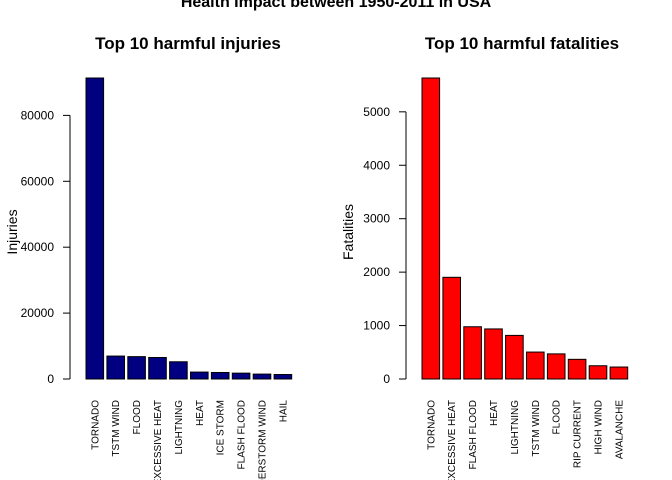  I want to click on injuries-x-tick-label: FLOOD, so click(137, 417).